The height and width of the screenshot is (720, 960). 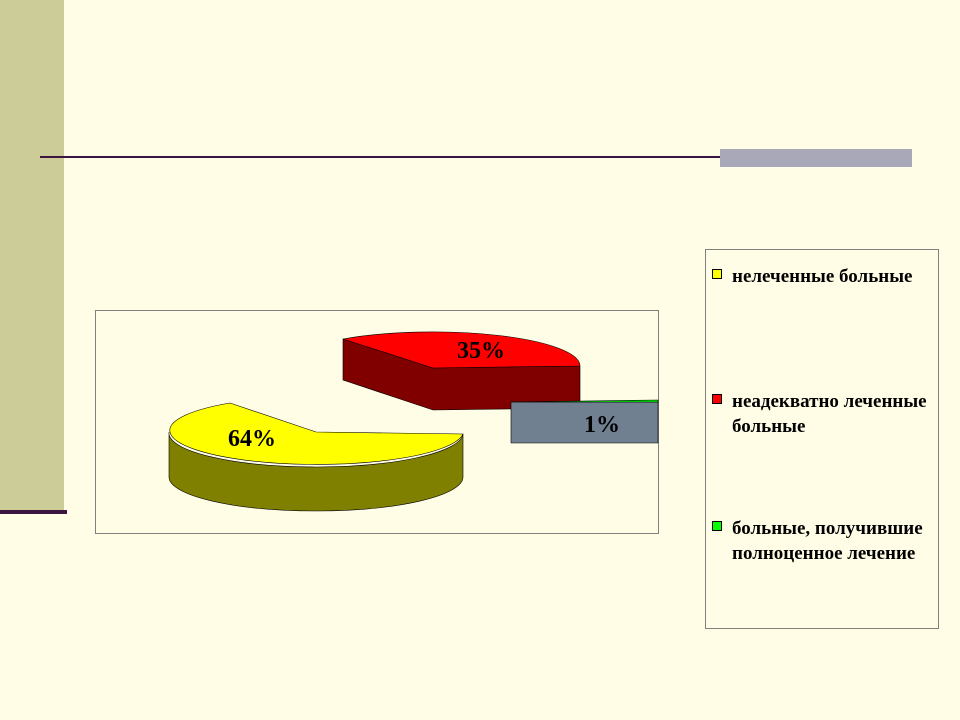 What do you see at coordinates (822, 276) in the screenshot?
I see `legend-label-untreated: нелеченные больные` at bounding box center [822, 276].